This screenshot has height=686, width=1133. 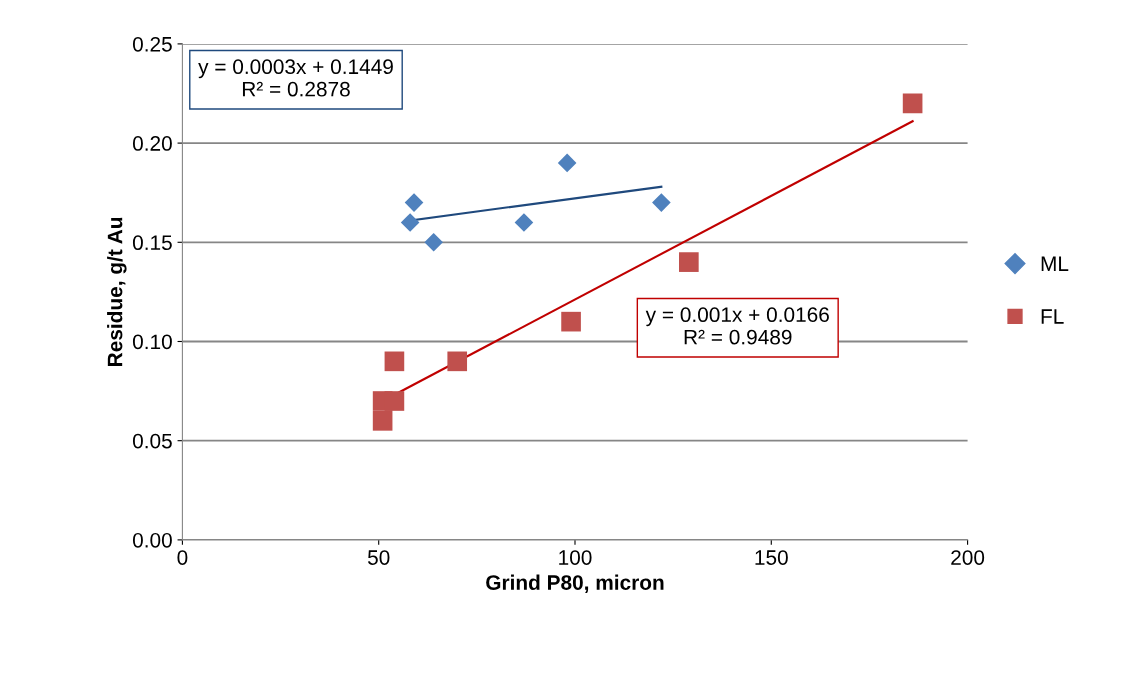 I want to click on x-tick-label: 150, so click(x=771, y=557).